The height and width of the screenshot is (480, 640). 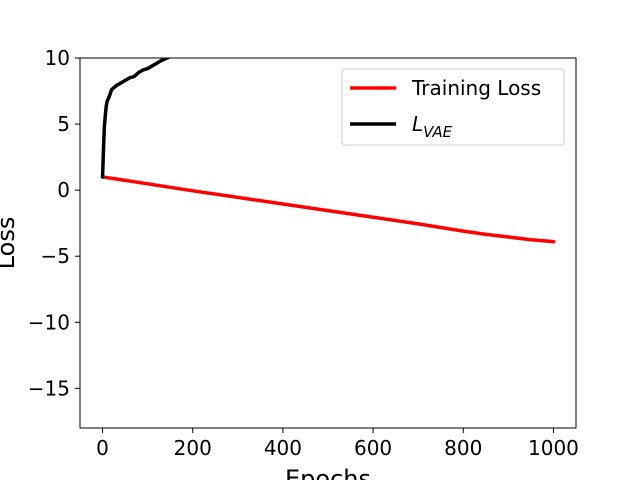 What do you see at coordinates (337, 444) in the screenshot?
I see `x-axis-ticks: 0 200 400 600 800 1000` at bounding box center [337, 444].